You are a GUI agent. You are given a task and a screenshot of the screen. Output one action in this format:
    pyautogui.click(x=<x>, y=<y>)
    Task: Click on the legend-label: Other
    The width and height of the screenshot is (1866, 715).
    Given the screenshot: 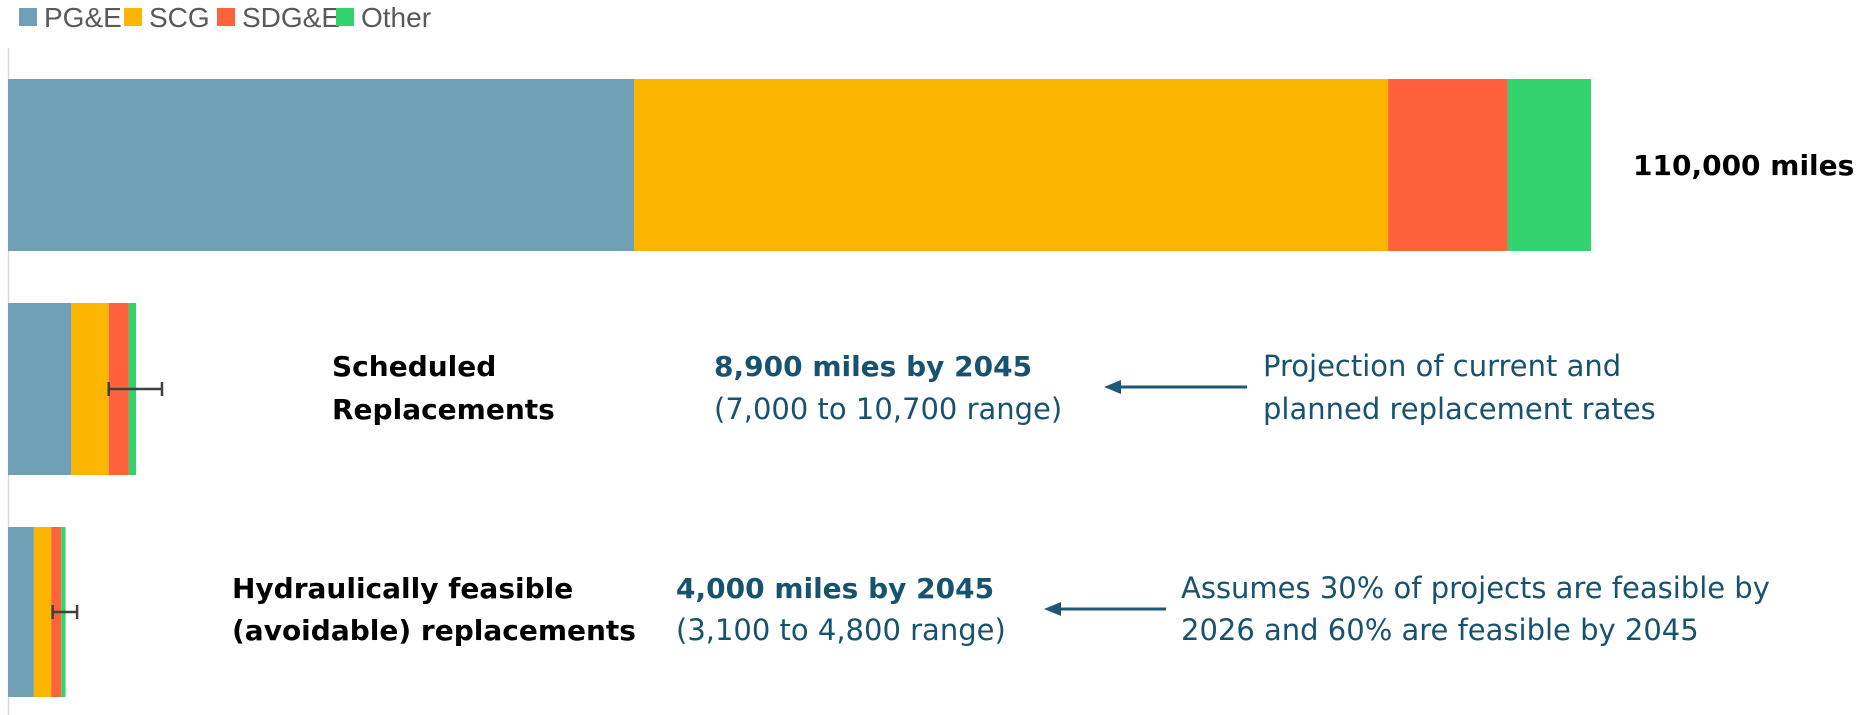 What is the action you would take?
    pyautogui.click(x=396, y=17)
    